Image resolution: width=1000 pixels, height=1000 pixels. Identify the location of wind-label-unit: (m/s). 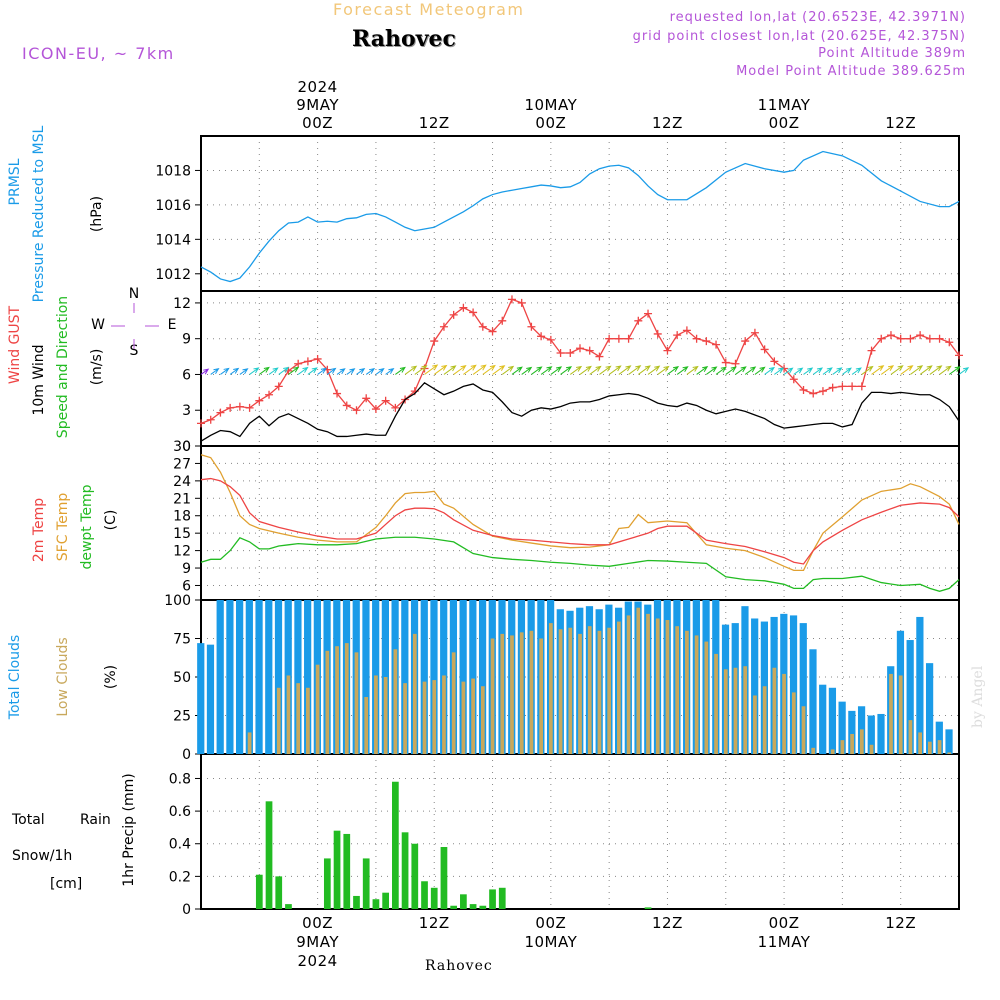
(97, 367).